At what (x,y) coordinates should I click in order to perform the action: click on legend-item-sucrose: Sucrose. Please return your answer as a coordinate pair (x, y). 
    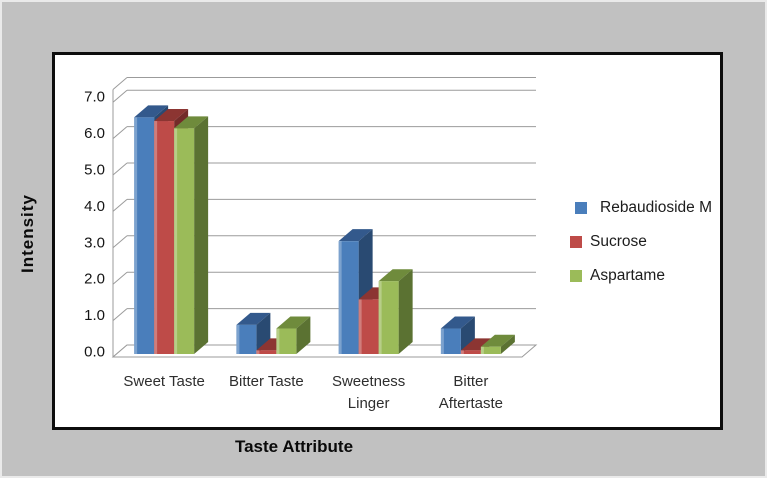
    Looking at the image, I should click on (641, 242).